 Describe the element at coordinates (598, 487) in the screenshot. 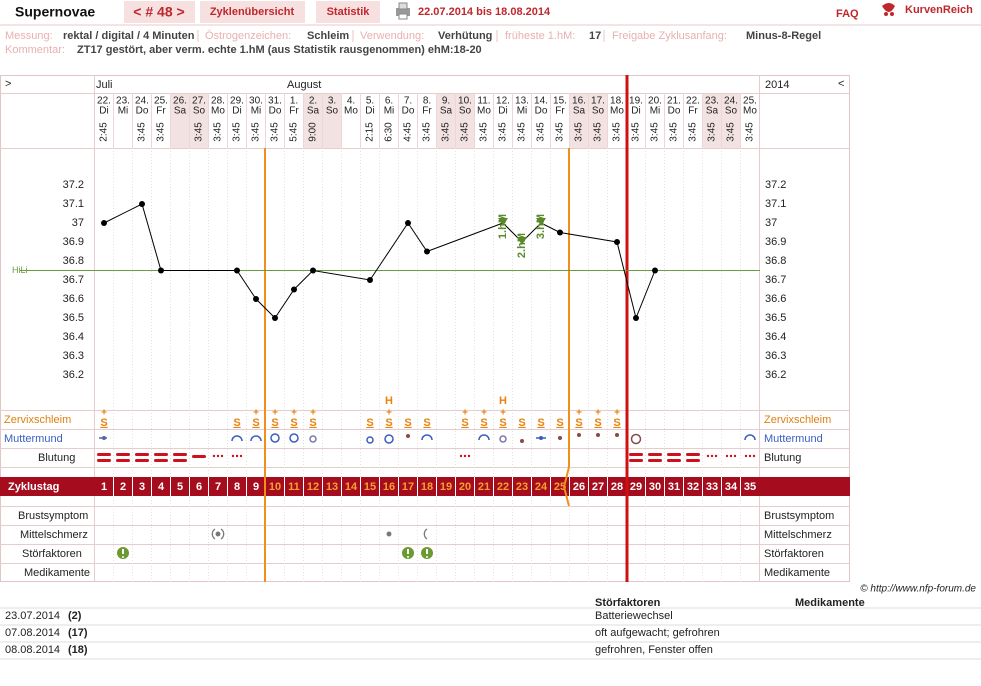

I see `cycle-day: 27` at that location.